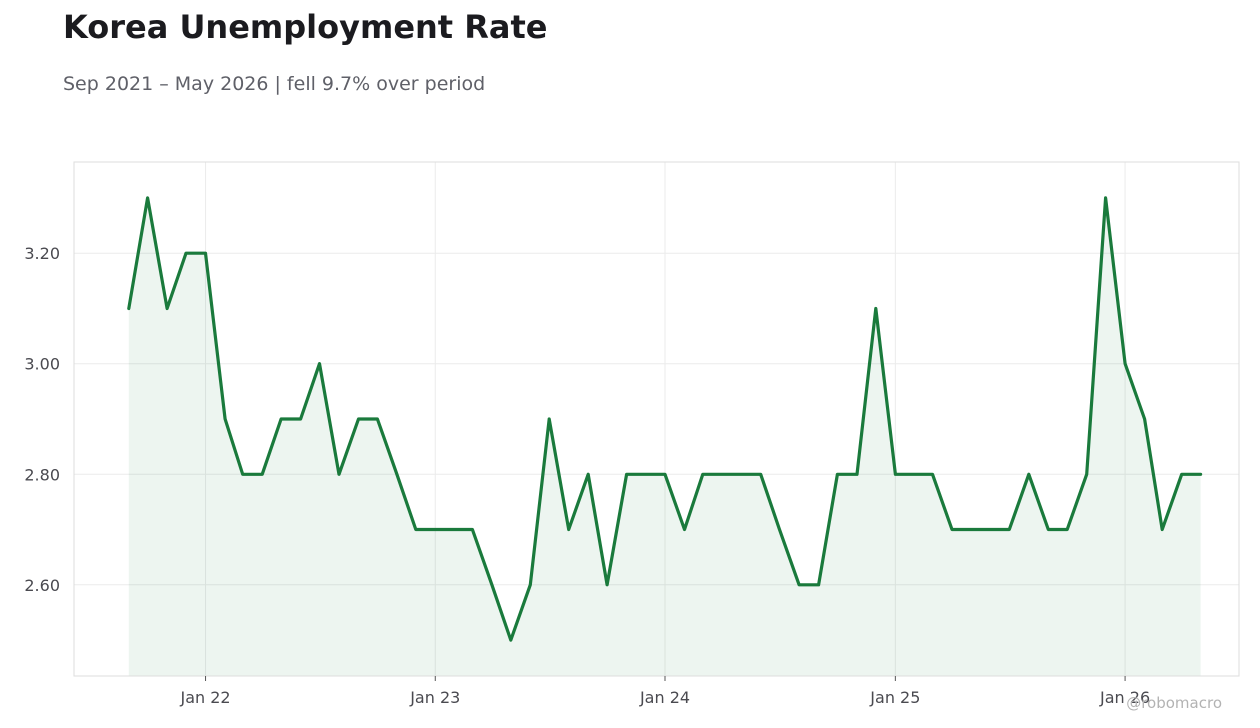 The image size is (1260, 728). What do you see at coordinates (42, 585) in the screenshot?
I see `y-tick-label: 2.60` at bounding box center [42, 585].